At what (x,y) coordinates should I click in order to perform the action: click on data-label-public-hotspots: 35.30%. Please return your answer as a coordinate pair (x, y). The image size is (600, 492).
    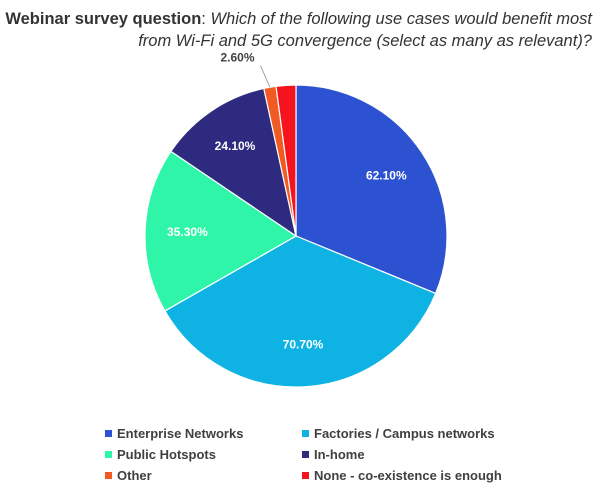
    Looking at the image, I should click on (187, 232).